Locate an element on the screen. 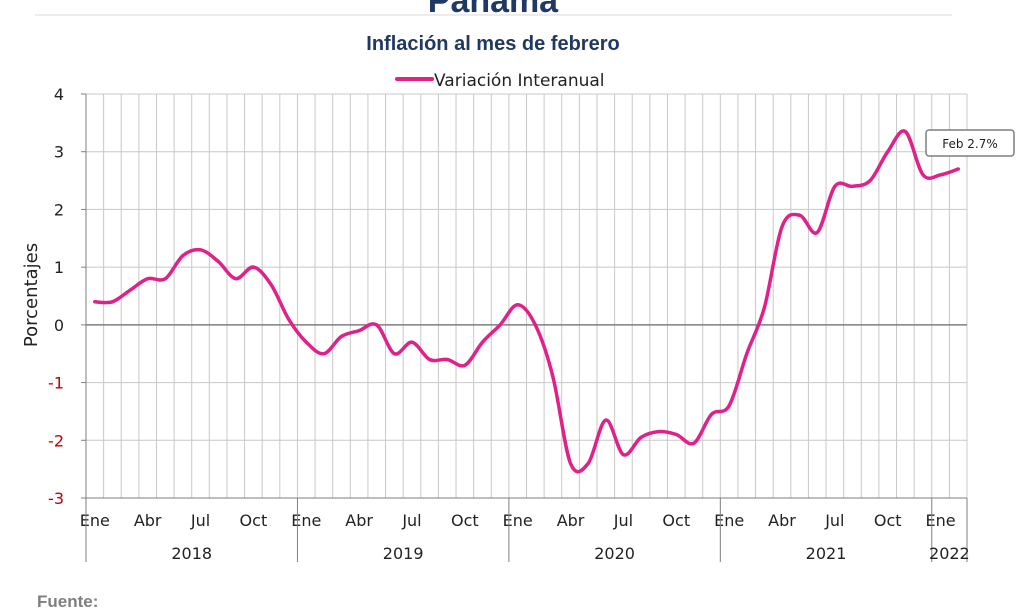 This screenshot has height=613, width=1032. legend: Variación Interanual is located at coordinates (500, 81).